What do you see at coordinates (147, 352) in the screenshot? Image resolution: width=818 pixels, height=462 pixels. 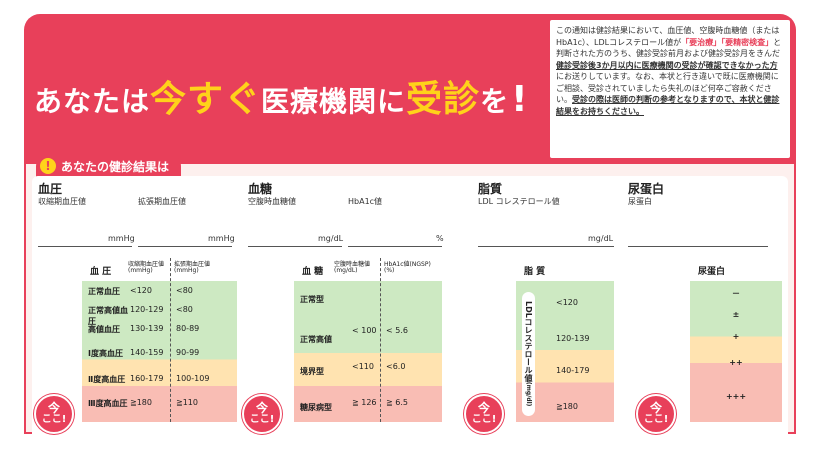 I see `bp-row-systolic: 140-159` at bounding box center [147, 352].